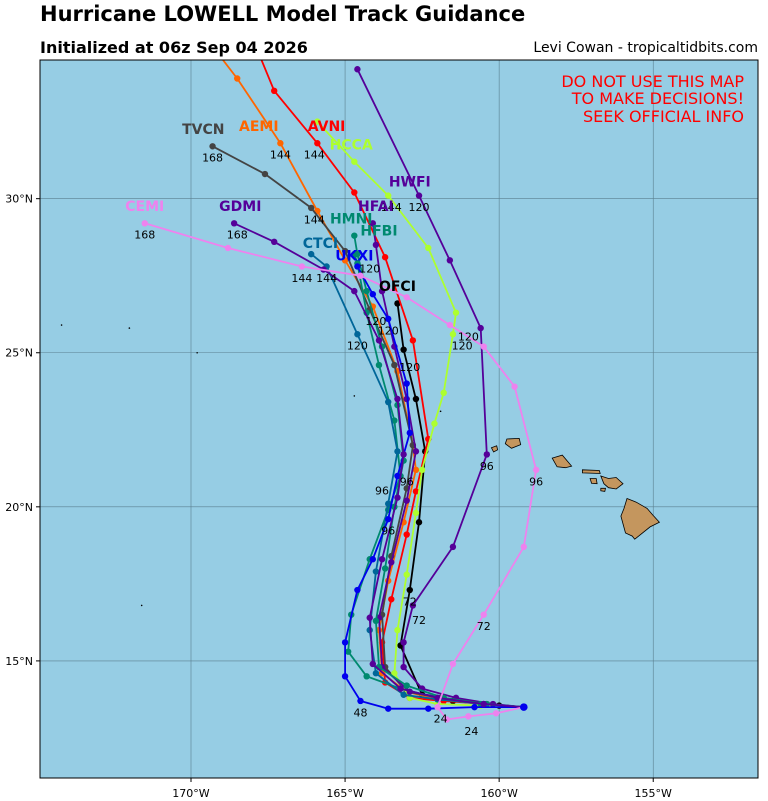 Image resolution: width=768 pixels, height=801 pixels. I want to click on model-name-hmni: HMNI, so click(351, 219).